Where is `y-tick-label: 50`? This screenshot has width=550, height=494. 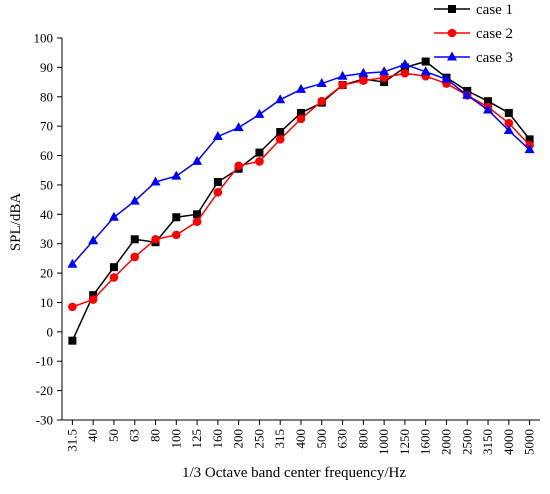
y-tick-label: 50 is located at coordinates (46, 184).